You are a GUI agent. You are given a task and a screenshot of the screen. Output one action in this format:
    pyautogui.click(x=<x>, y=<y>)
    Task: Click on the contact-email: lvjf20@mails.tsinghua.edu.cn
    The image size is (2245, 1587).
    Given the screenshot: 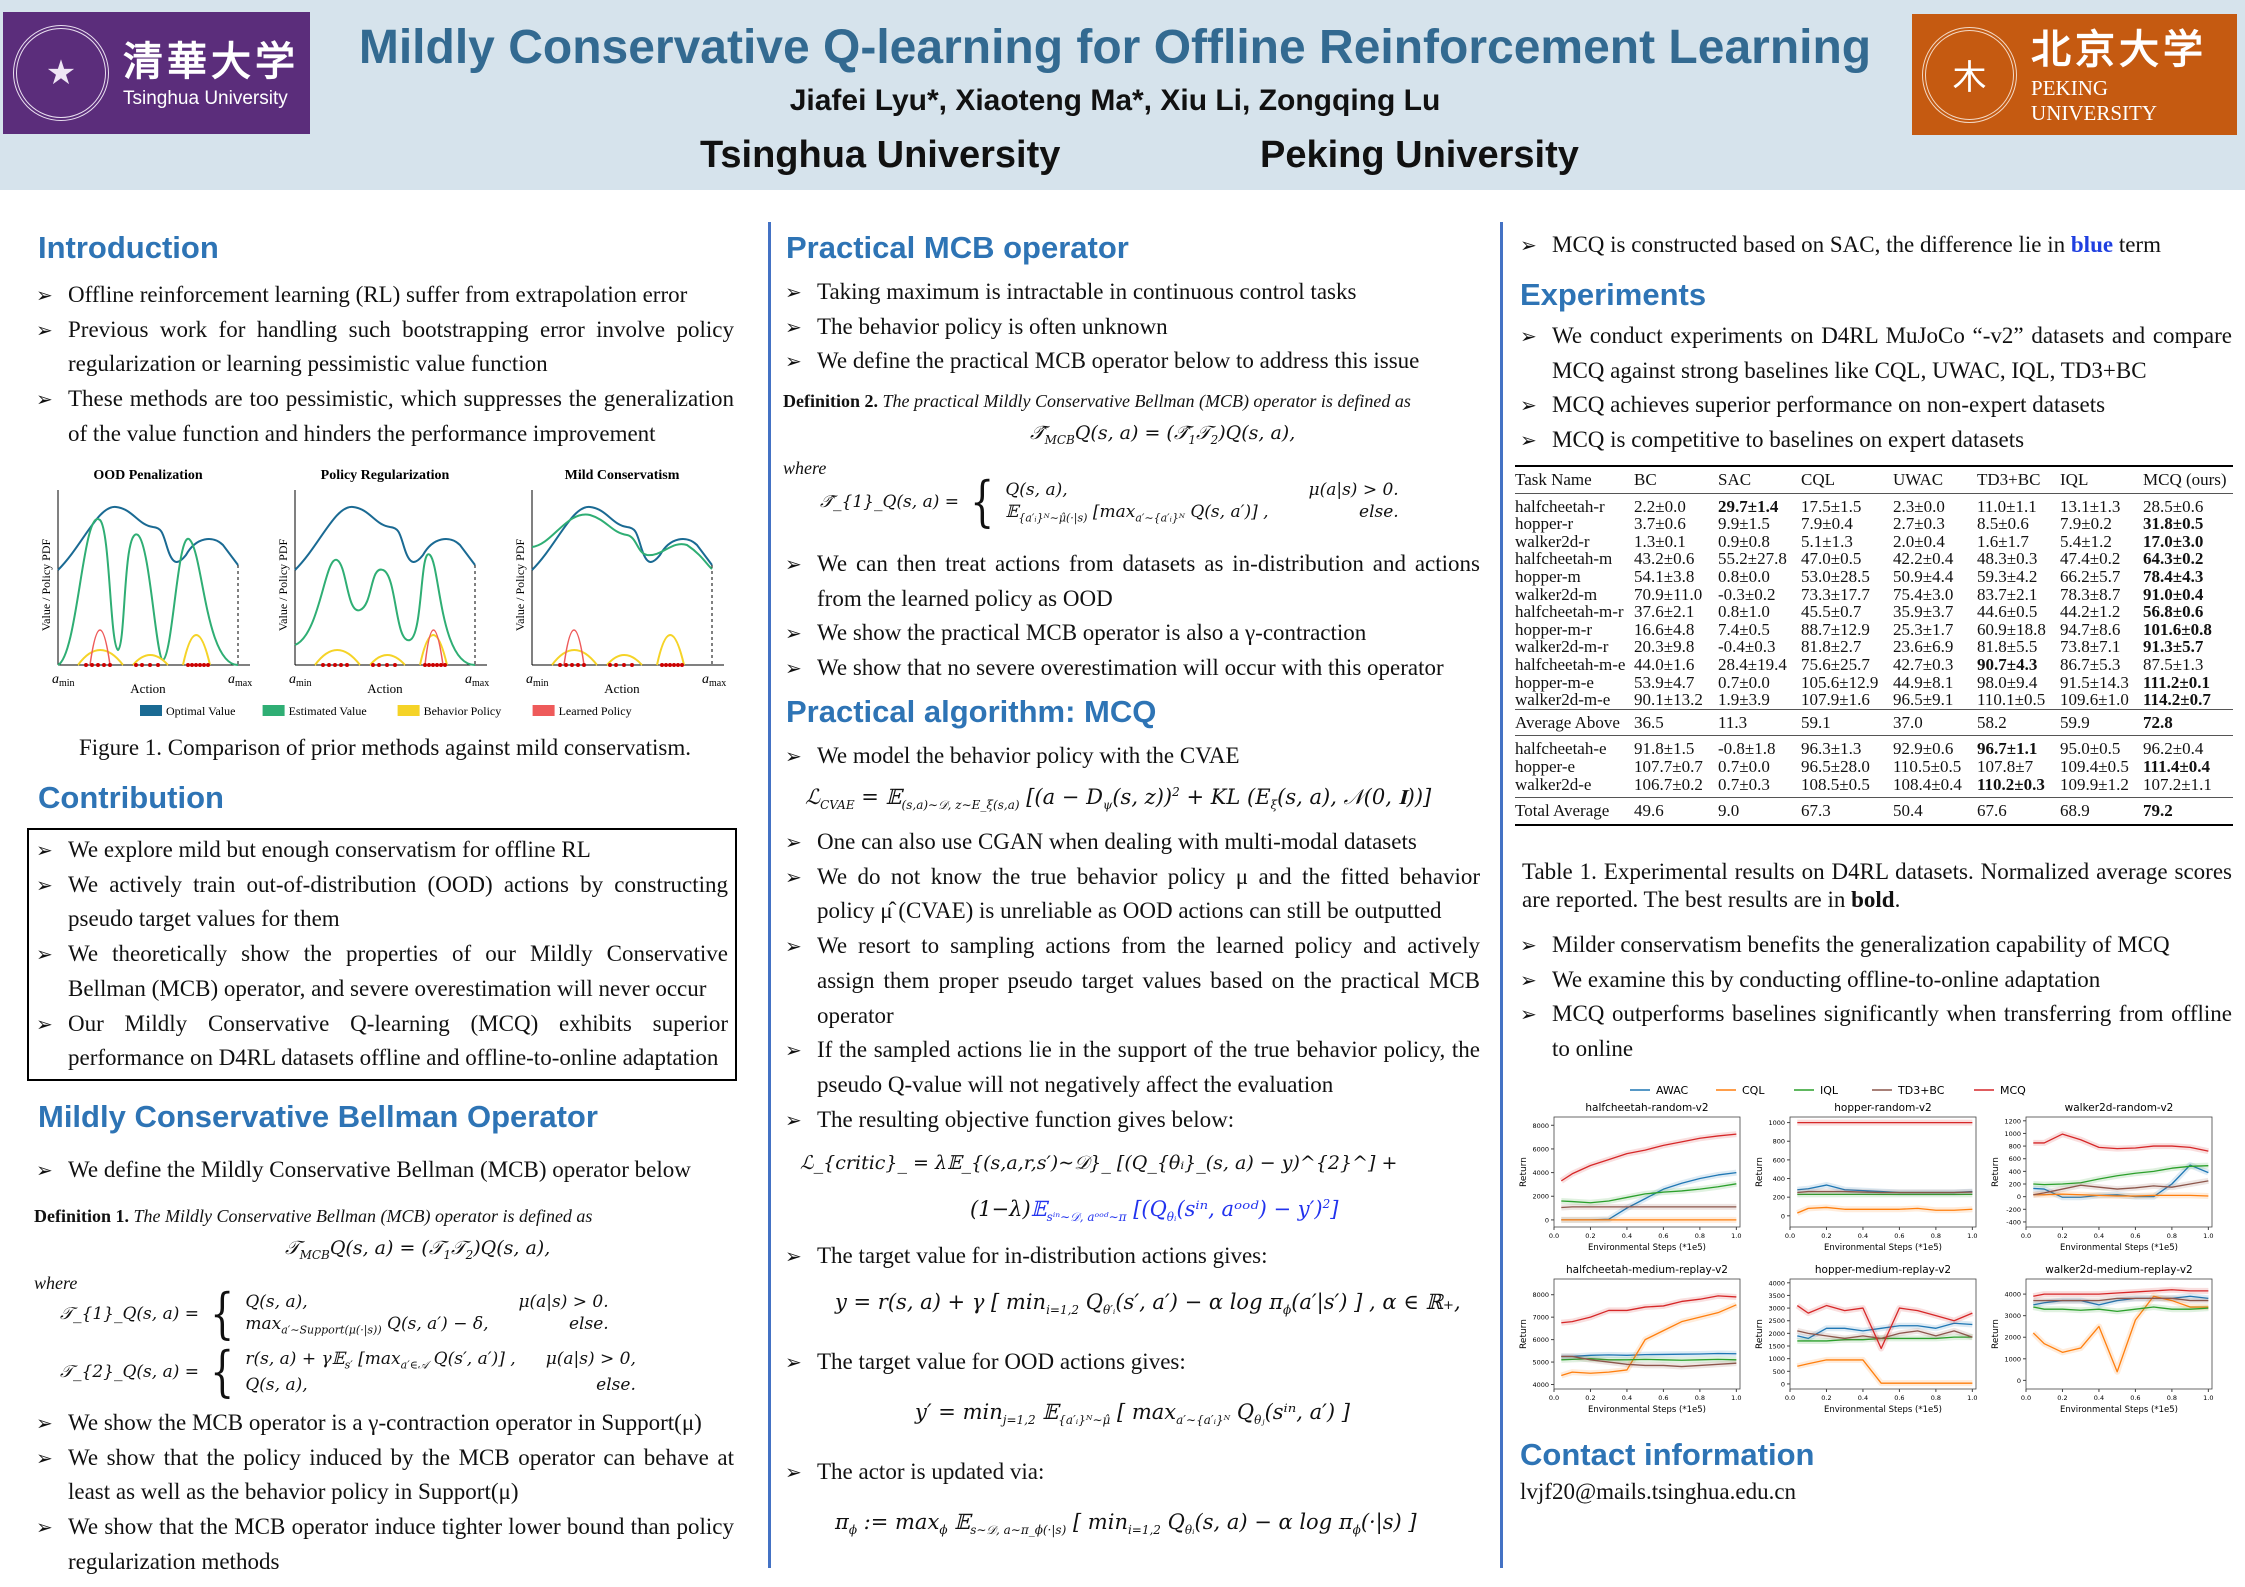 What is the action you would take?
    pyautogui.click(x=1658, y=1491)
    